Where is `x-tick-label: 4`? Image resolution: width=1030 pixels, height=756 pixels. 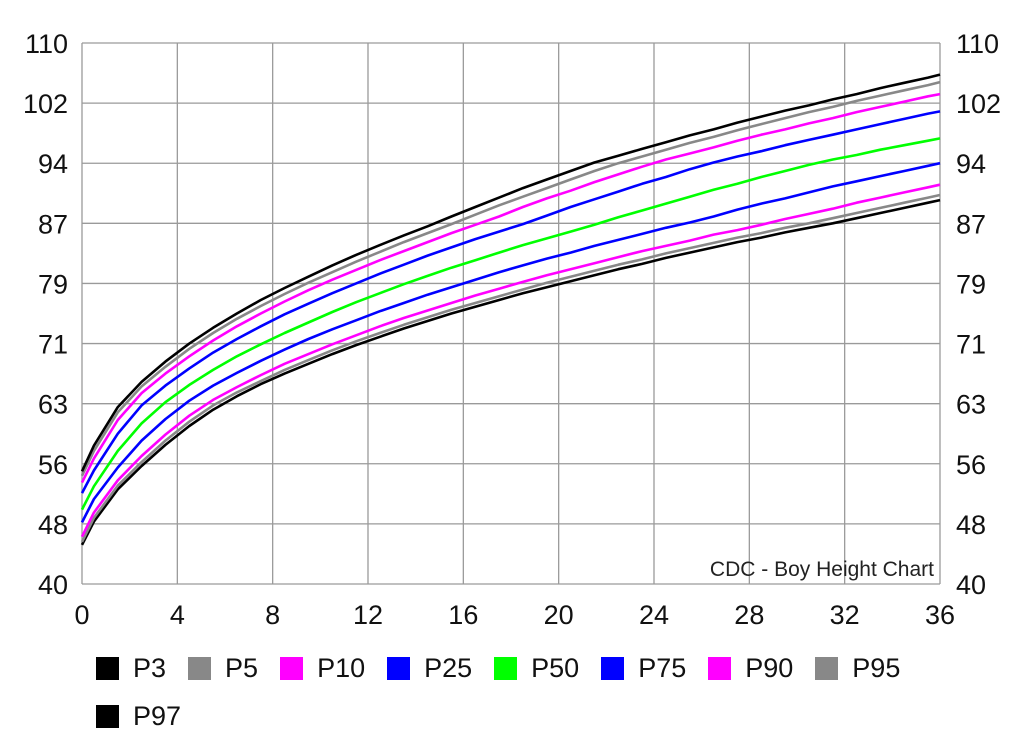
x-tick-label: 4 is located at coordinates (177, 615).